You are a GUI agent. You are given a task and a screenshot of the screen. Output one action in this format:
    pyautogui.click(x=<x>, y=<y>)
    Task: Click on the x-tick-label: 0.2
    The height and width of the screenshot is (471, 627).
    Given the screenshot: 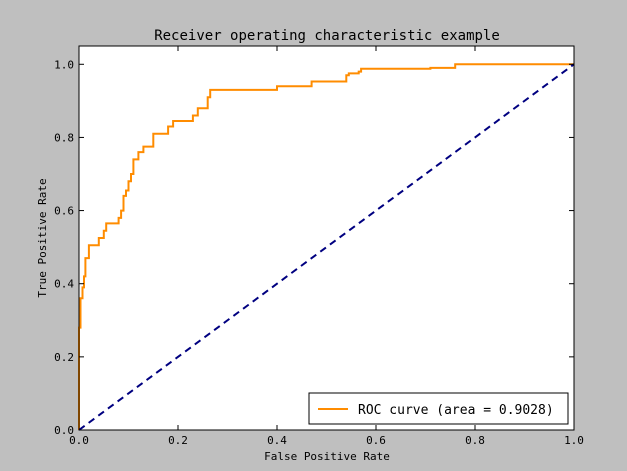 What is the action you would take?
    pyautogui.click(x=178, y=440)
    